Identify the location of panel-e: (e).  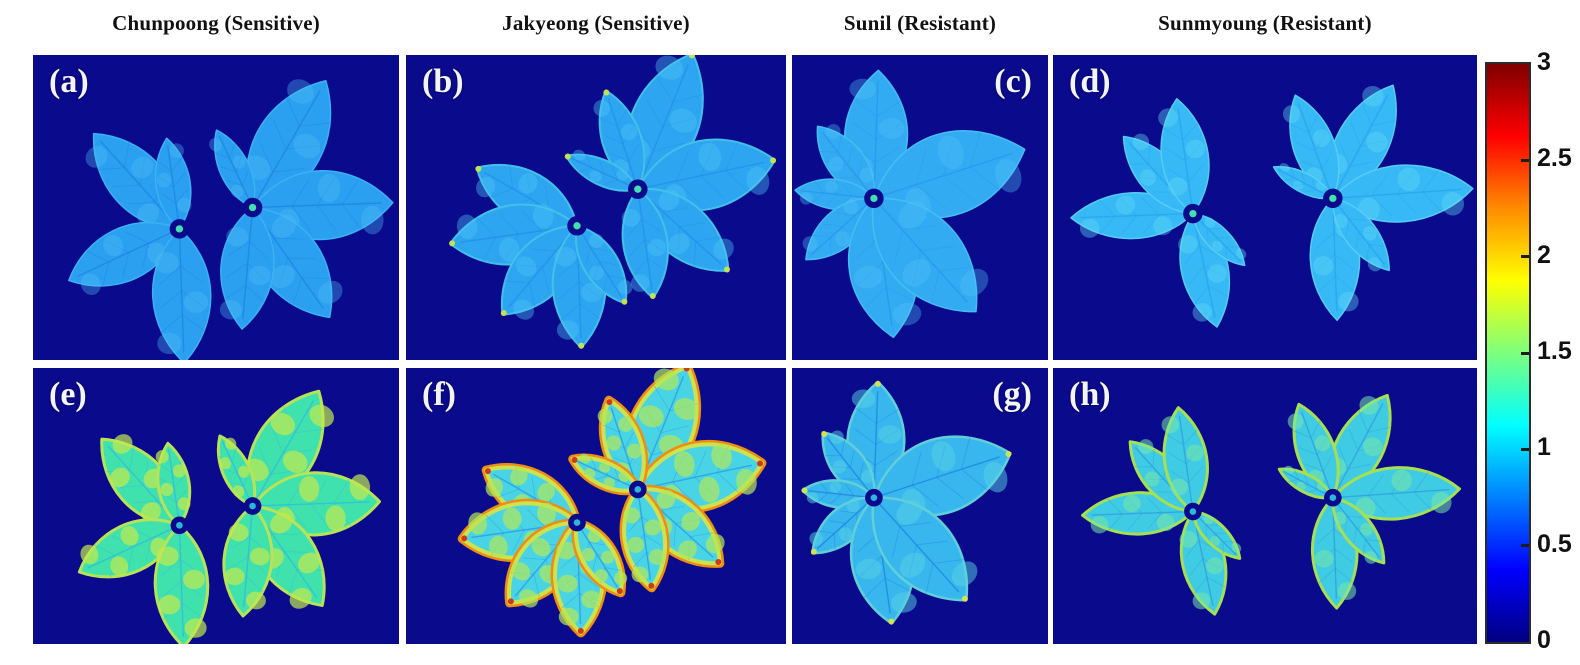
(216, 506).